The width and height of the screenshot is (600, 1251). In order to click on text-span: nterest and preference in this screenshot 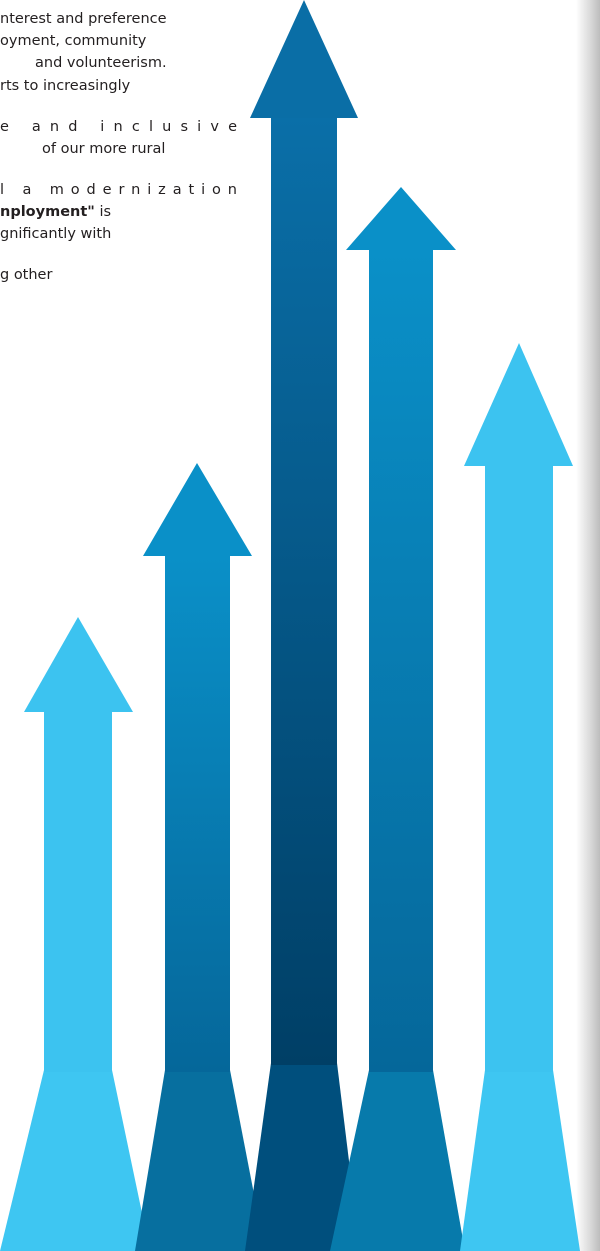, I will do `click(83, 19)`.